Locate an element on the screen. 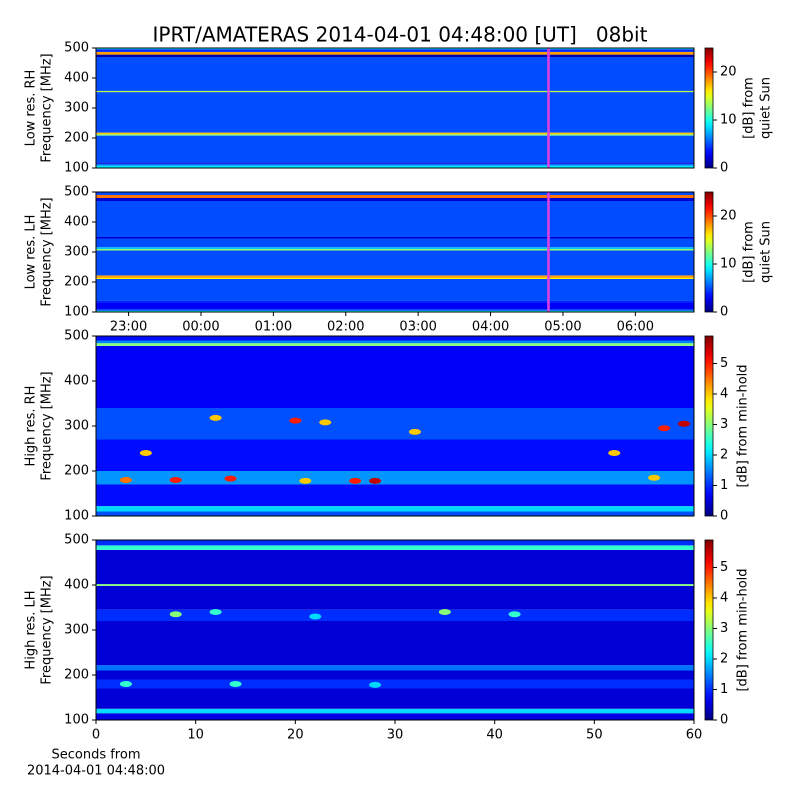 Image resolution: width=800 pixels, height=800 pixels. x-tick-label: 00:00 is located at coordinates (200, 327).